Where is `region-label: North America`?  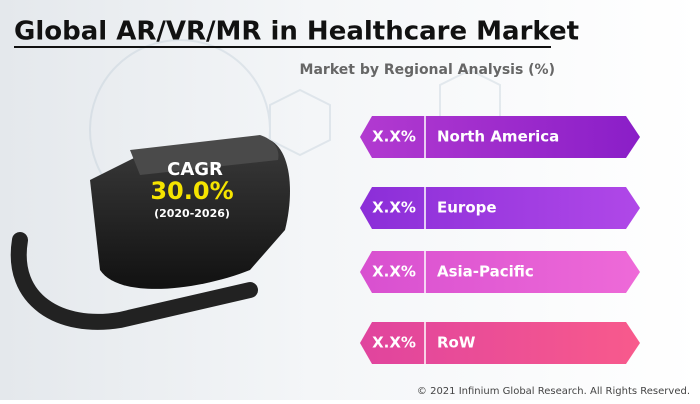
region-label: North America is located at coordinates (498, 137).